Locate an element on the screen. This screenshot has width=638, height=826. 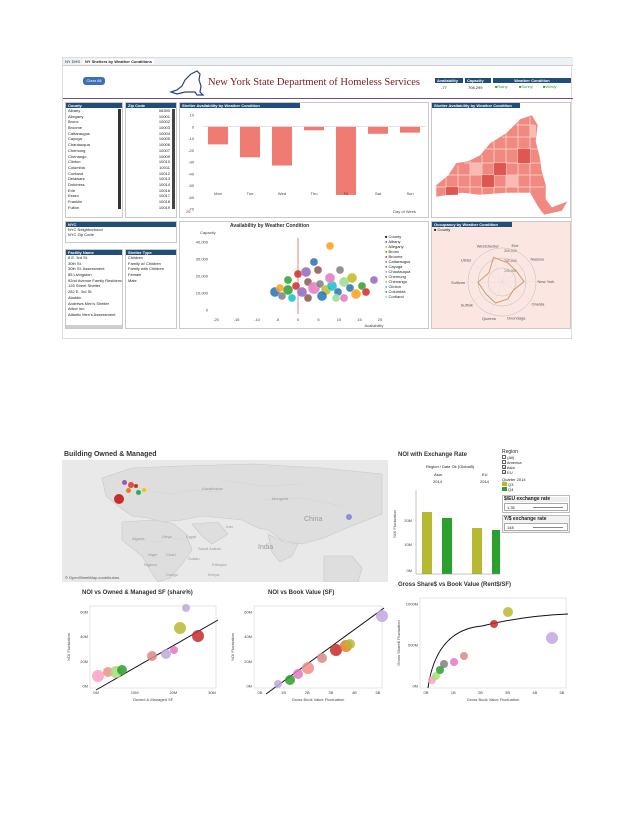
shelter-type-item: Female is located at coordinates (135, 275).